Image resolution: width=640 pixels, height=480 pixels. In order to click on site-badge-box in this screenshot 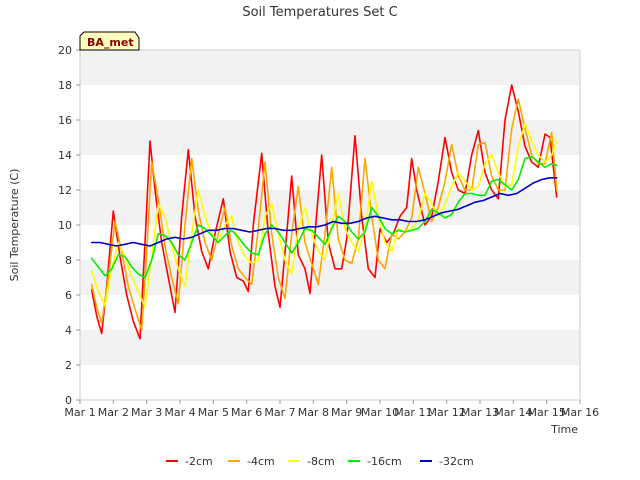, I will do `click(109, 41)`.